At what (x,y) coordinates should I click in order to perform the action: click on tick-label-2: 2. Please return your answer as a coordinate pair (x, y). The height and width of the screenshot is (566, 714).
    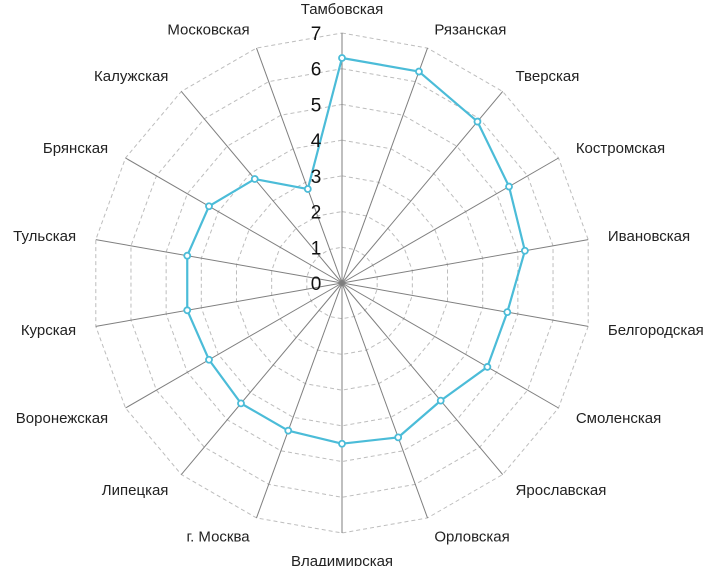
    Looking at the image, I should click on (316, 213).